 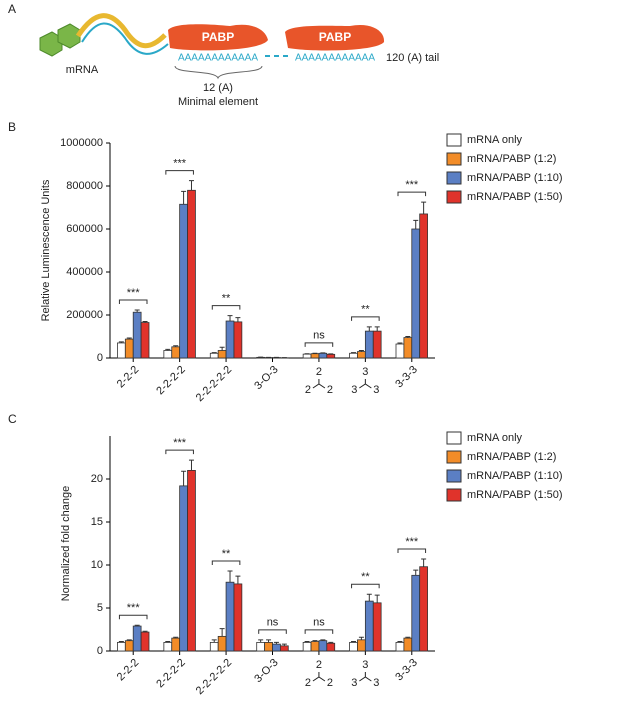 What do you see at coordinates (218, 88) in the screenshot?
I see `minimal-count: 12 (A)` at bounding box center [218, 88].